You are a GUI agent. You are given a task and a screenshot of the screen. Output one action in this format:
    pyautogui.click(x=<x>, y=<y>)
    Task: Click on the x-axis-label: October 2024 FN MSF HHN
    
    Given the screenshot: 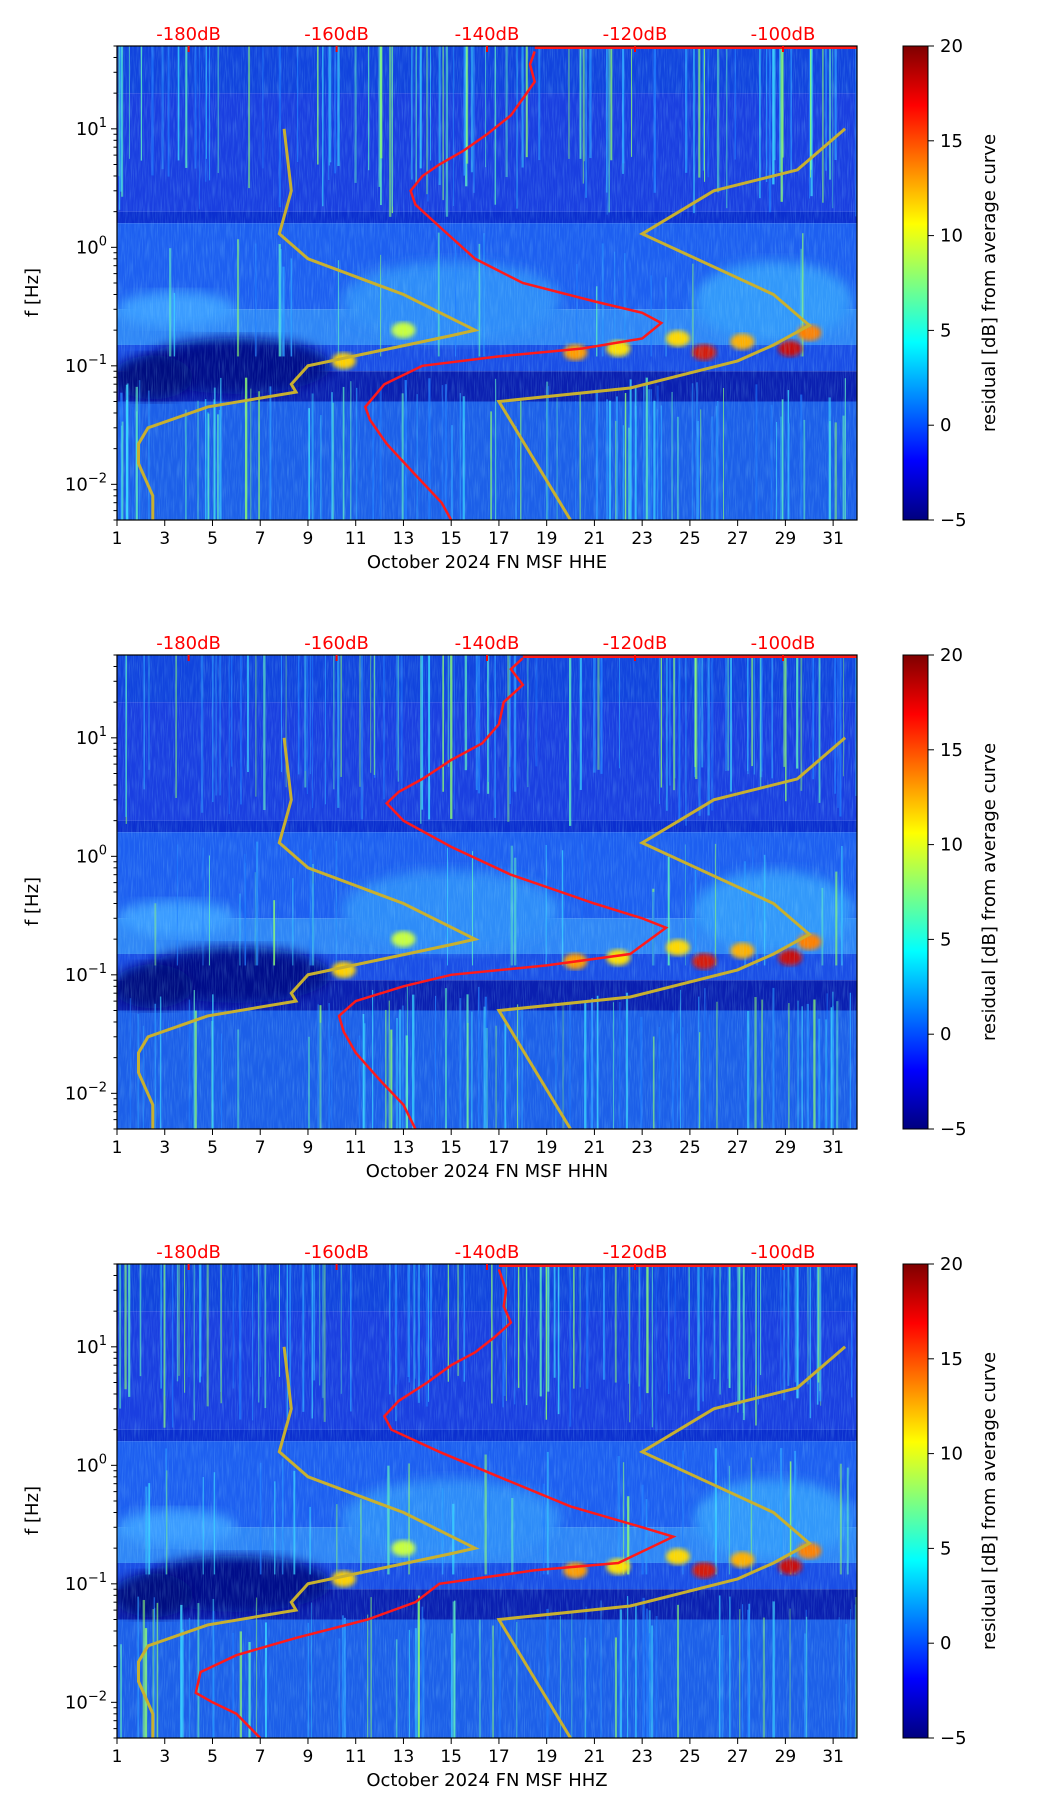 What is the action you would take?
    pyautogui.click(x=487, y=1171)
    